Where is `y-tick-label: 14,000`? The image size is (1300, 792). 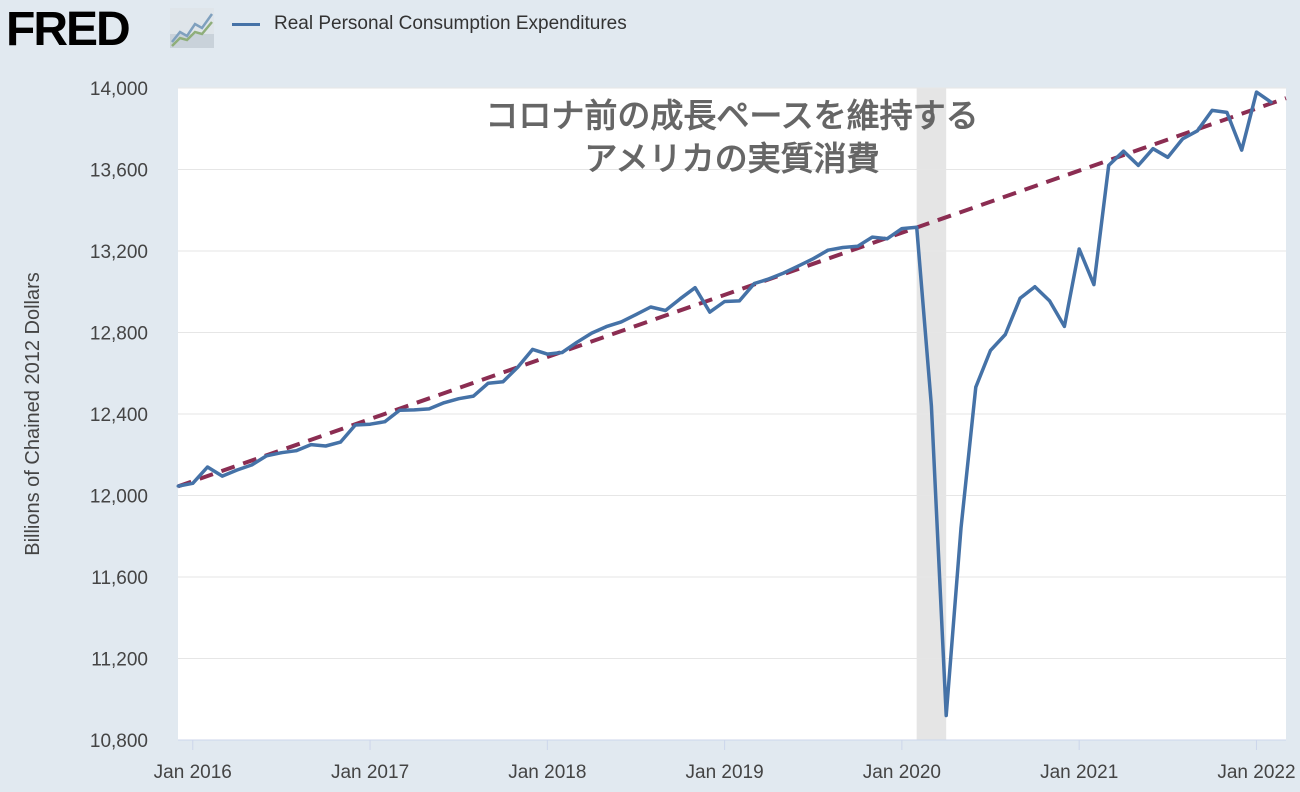 y-tick-label: 14,000 is located at coordinates (119, 89).